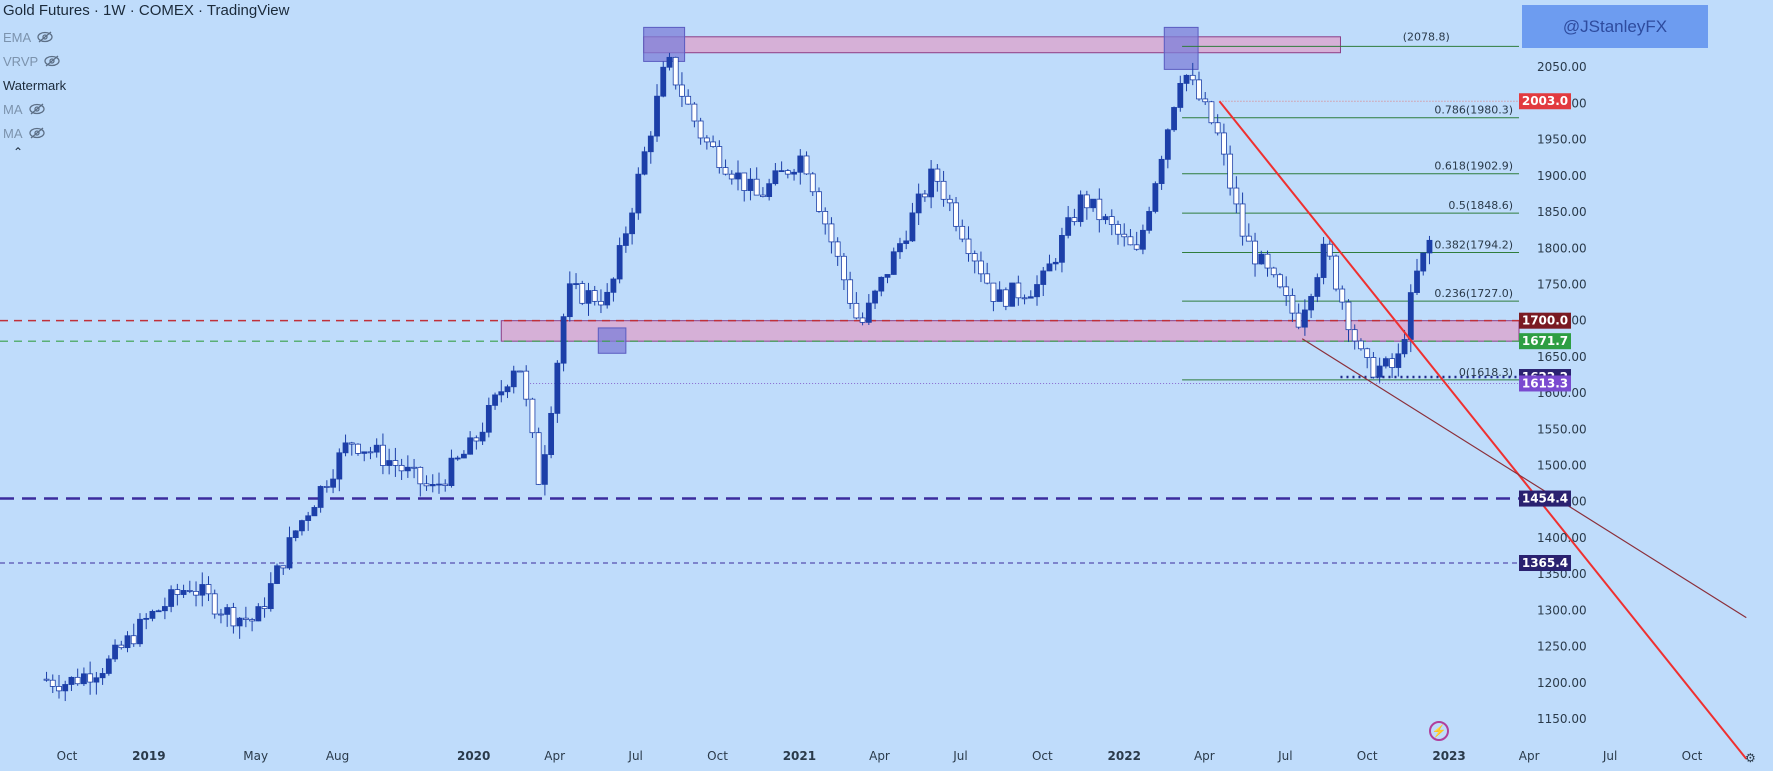 The height and width of the screenshot is (771, 1773). I want to click on indicator-watermark: Watermark, so click(146, 85).